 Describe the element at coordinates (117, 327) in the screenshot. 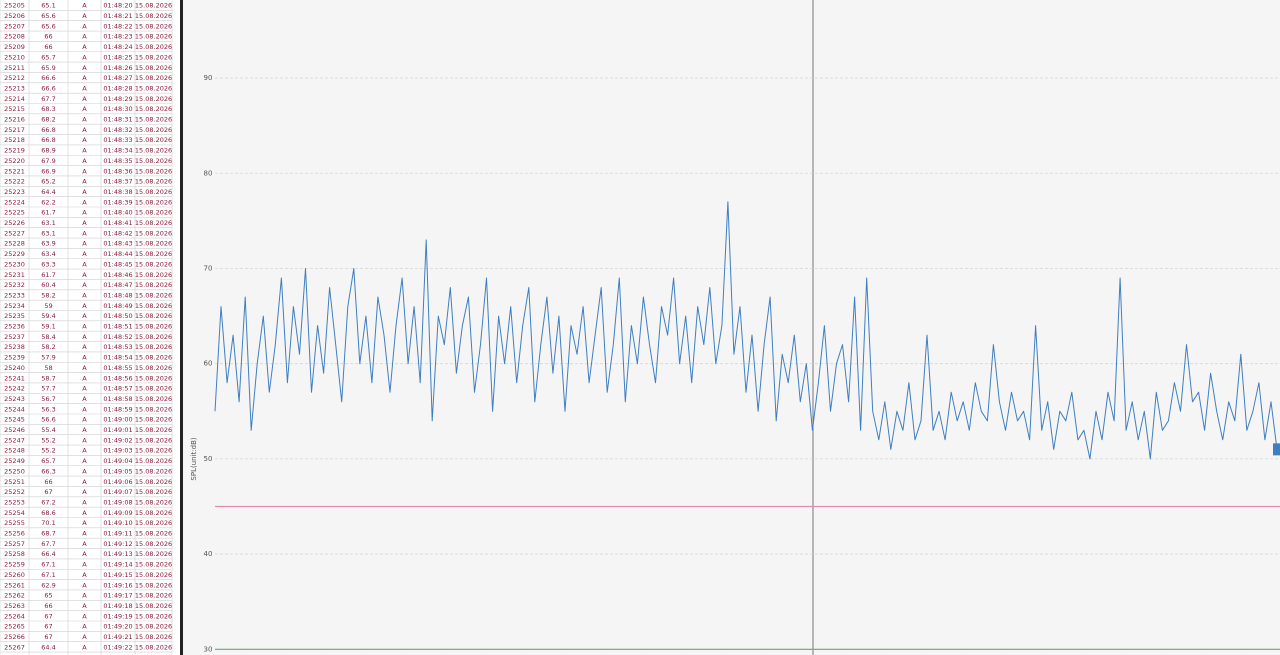

I see `table-cell: 01:48:51` at that location.